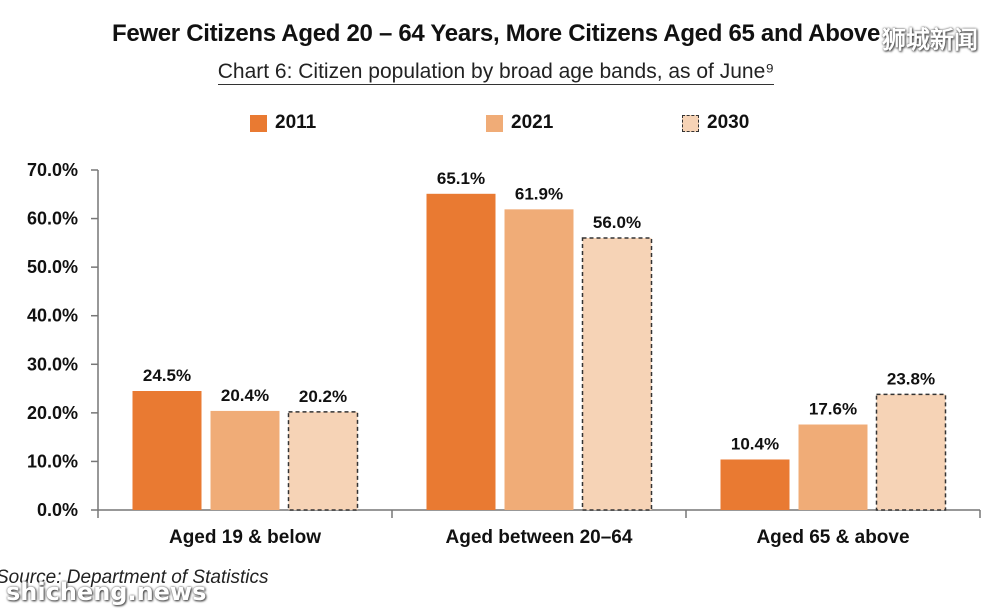 The image size is (992, 612). What do you see at coordinates (52, 267) in the screenshot?
I see `y-tick-label: 50.0%` at bounding box center [52, 267].